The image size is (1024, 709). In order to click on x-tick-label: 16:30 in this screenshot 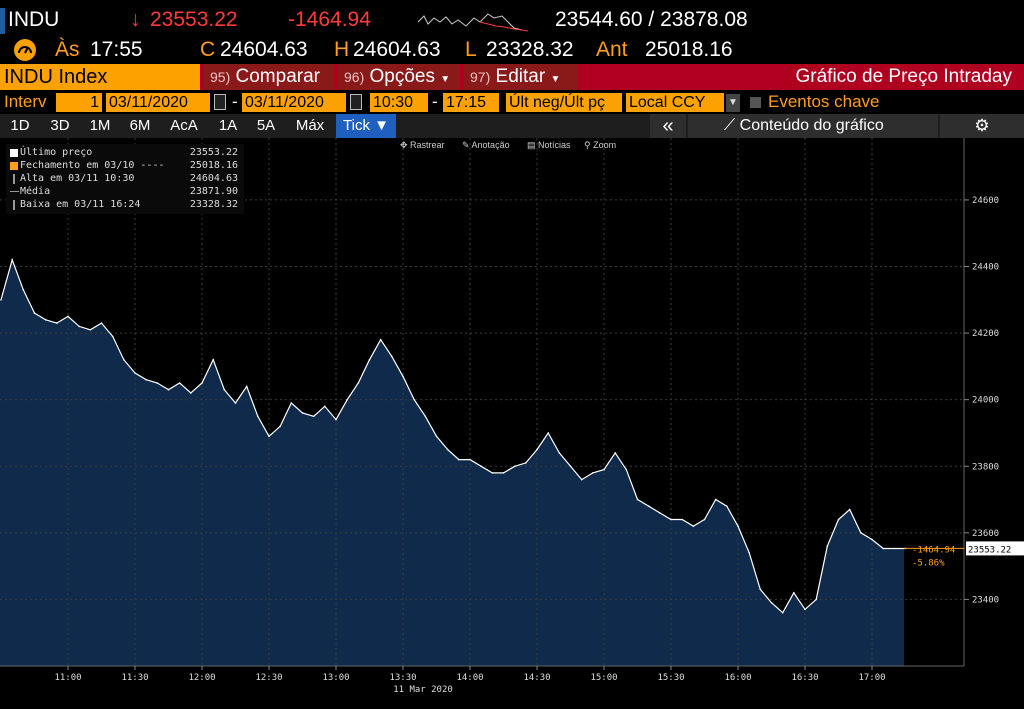, I will do `click(804, 678)`.